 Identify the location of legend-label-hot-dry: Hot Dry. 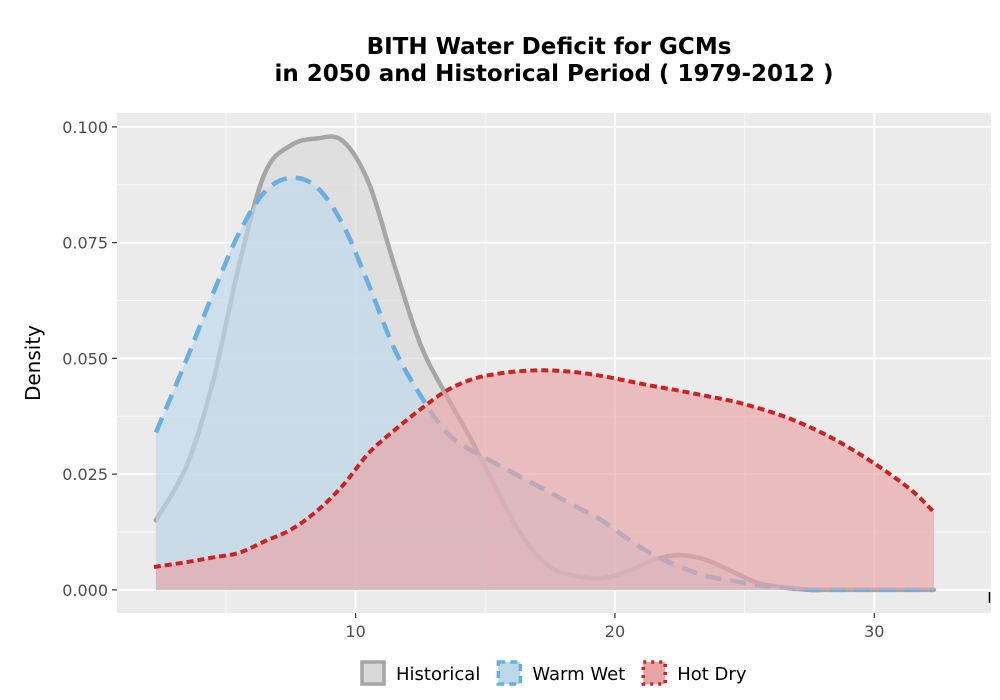
(712, 674).